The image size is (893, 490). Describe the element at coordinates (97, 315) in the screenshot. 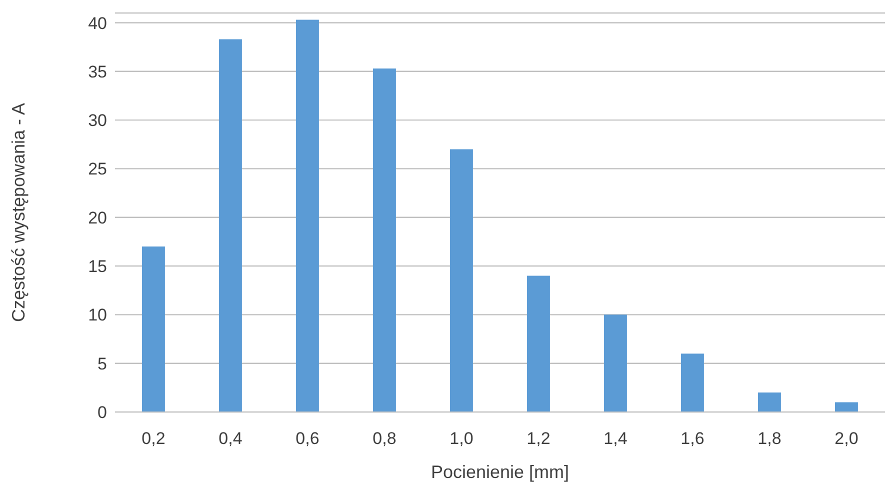

I see `y-tick-label: 10` at that location.